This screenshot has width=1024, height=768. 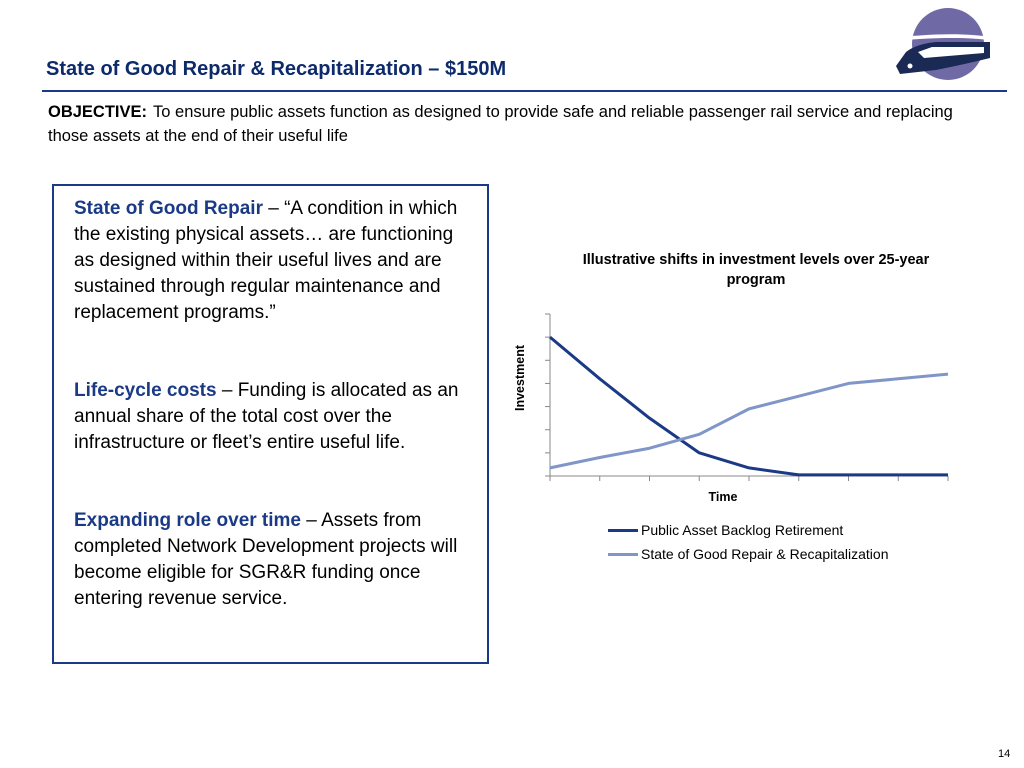 What do you see at coordinates (765, 554) in the screenshot?
I see `legend-label: State of Good Repair & Recapitalization` at bounding box center [765, 554].